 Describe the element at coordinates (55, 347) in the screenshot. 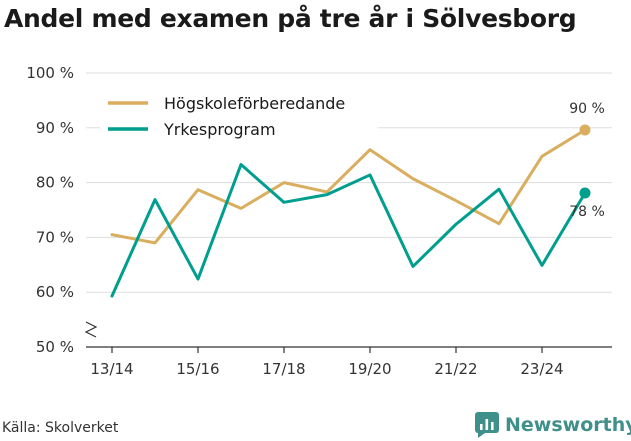

I see `y-tick-label: 50 %` at that location.